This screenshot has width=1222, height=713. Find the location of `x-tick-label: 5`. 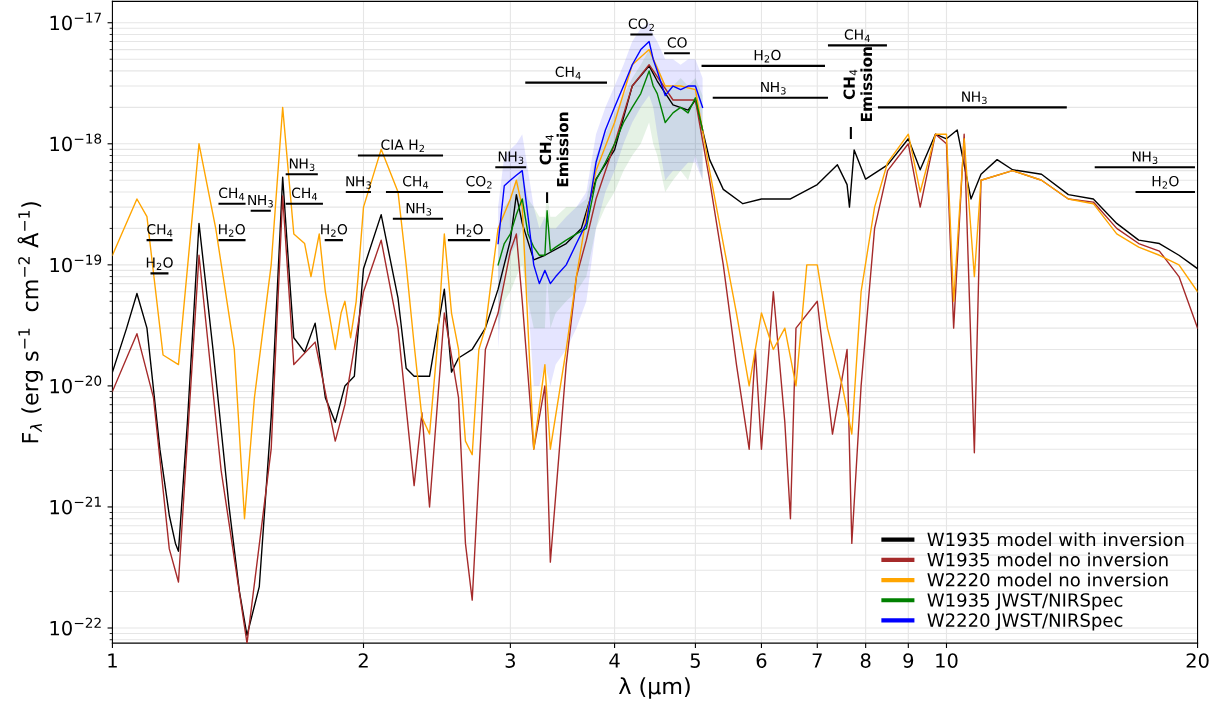

x-tick-label: 5 is located at coordinates (695, 660).